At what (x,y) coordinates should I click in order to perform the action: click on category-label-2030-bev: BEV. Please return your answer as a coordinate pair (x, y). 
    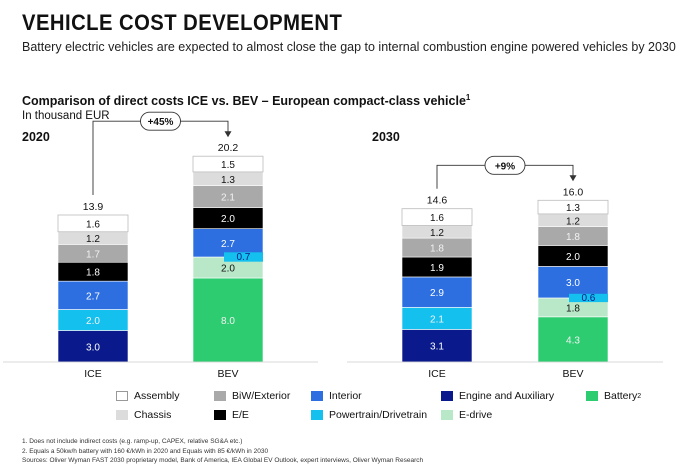
    Looking at the image, I should click on (572, 374).